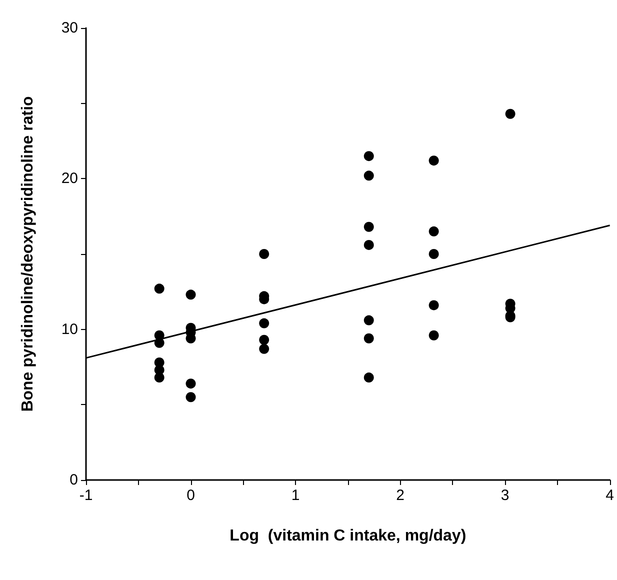  Describe the element at coordinates (348, 536) in the screenshot. I see `x-axis-title: Log (vitamin C intake, mg/day)` at that location.